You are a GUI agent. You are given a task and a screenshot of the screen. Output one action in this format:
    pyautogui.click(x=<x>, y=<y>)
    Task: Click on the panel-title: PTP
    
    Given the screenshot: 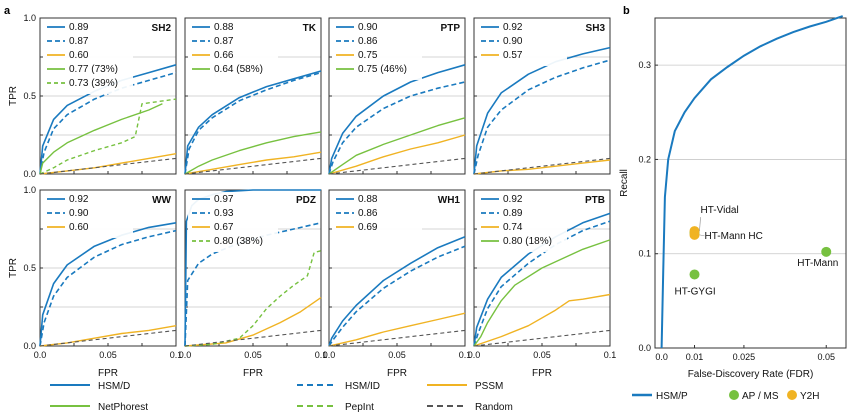 What is the action you would take?
    pyautogui.click(x=451, y=28)
    